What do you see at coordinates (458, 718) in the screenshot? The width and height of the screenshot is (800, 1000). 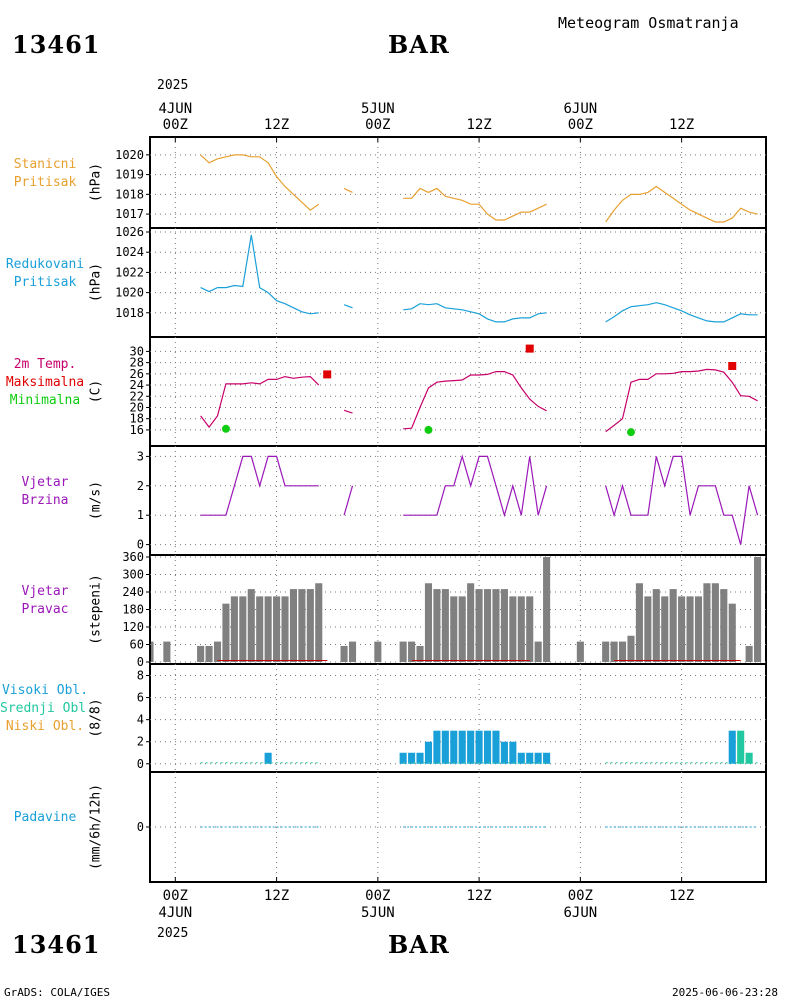 I see `panel-frame-cloud_cover` at bounding box center [458, 718].